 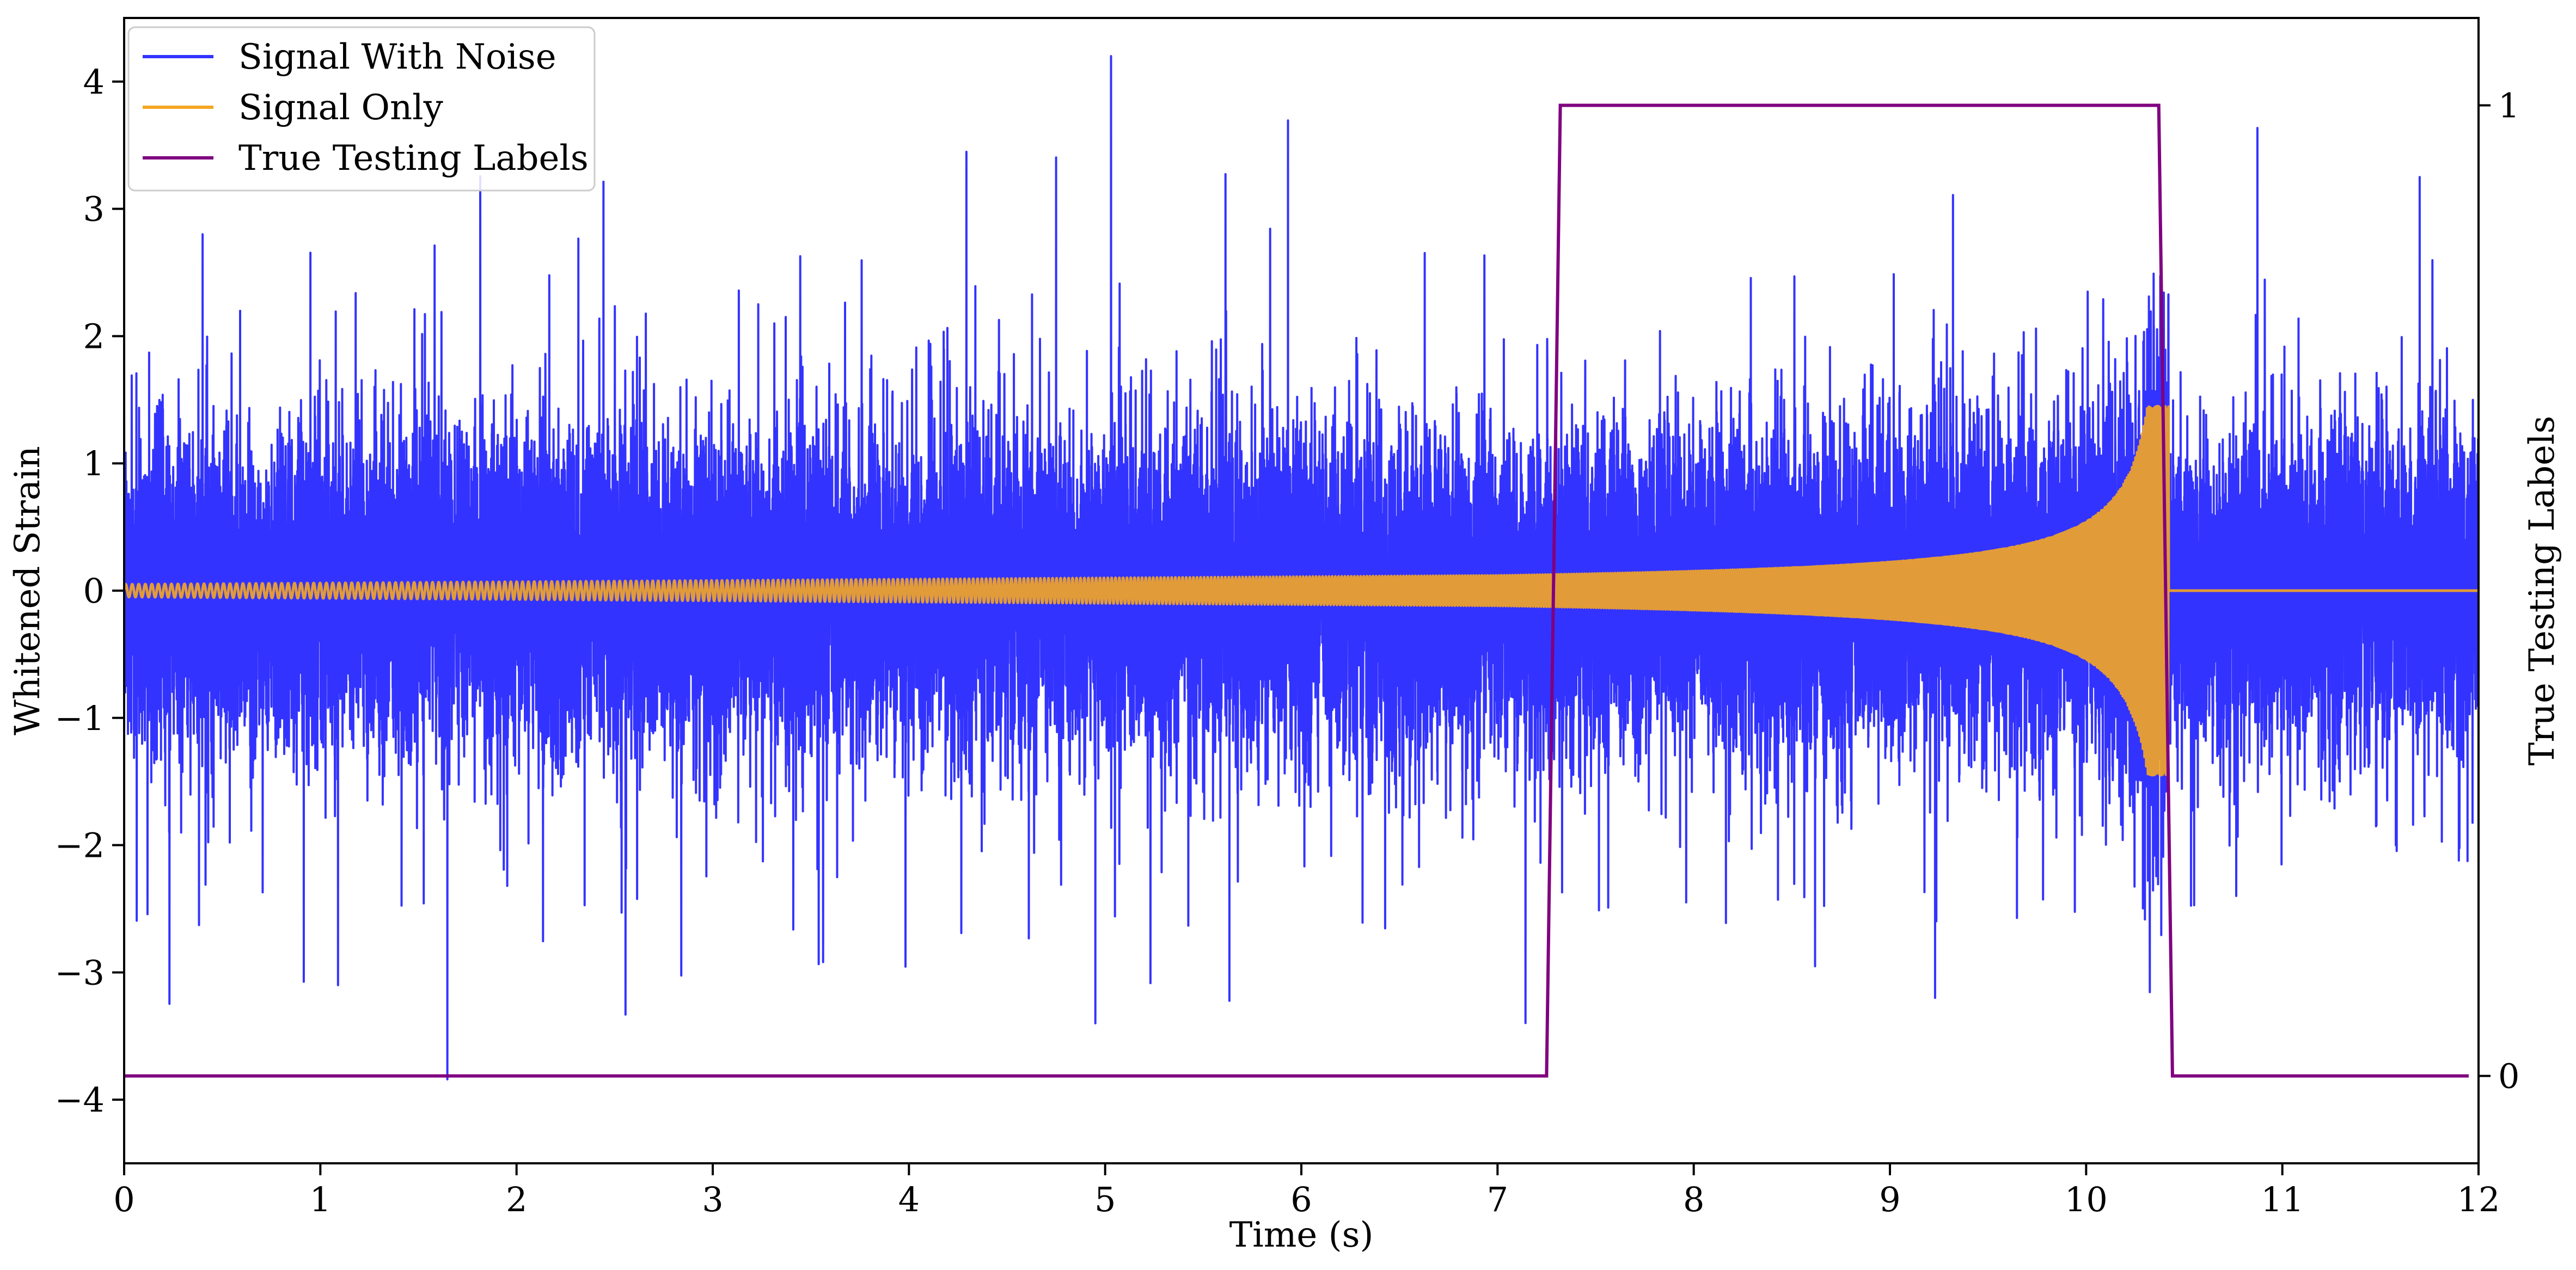 I want to click on x-axis-ticks: 0 1 2 3 4 5 6 7 8 9 10 11 12, so click(x=1306, y=1191).